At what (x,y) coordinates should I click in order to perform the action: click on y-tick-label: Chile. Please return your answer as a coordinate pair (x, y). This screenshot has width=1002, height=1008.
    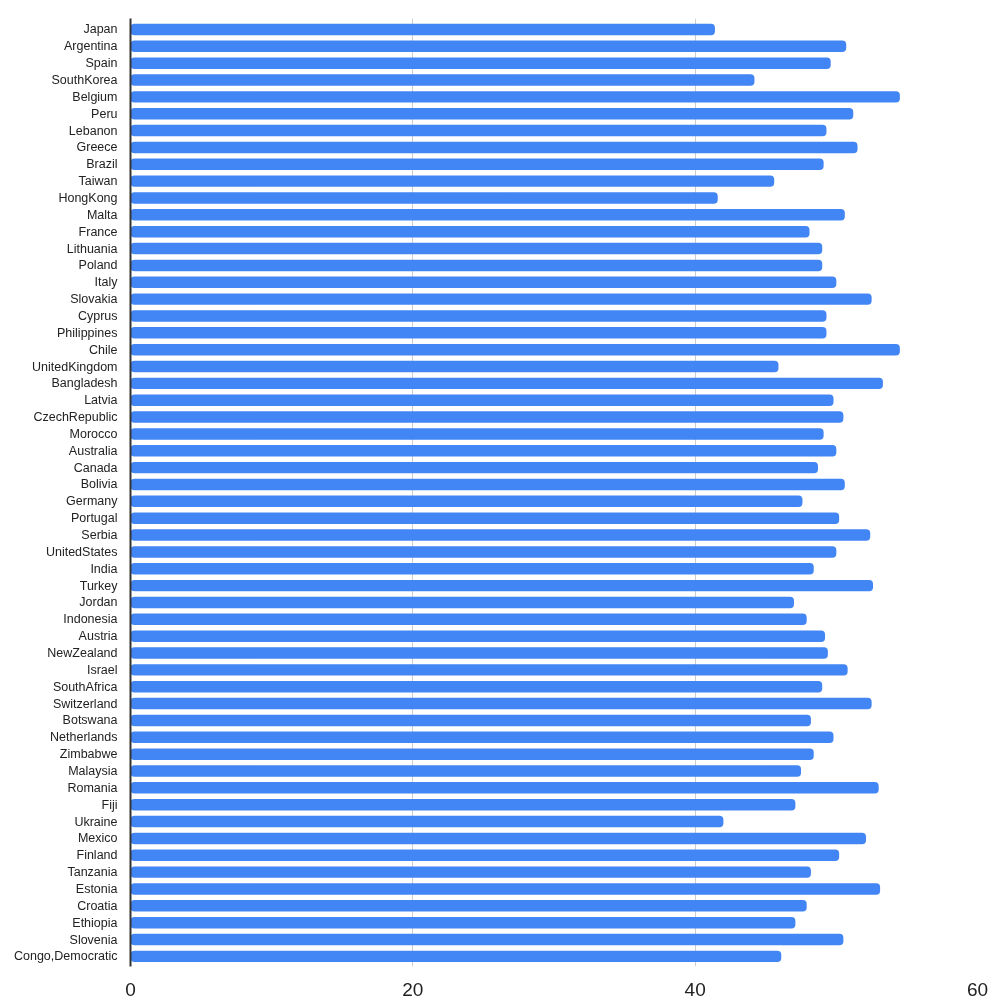
    Looking at the image, I should click on (103, 349).